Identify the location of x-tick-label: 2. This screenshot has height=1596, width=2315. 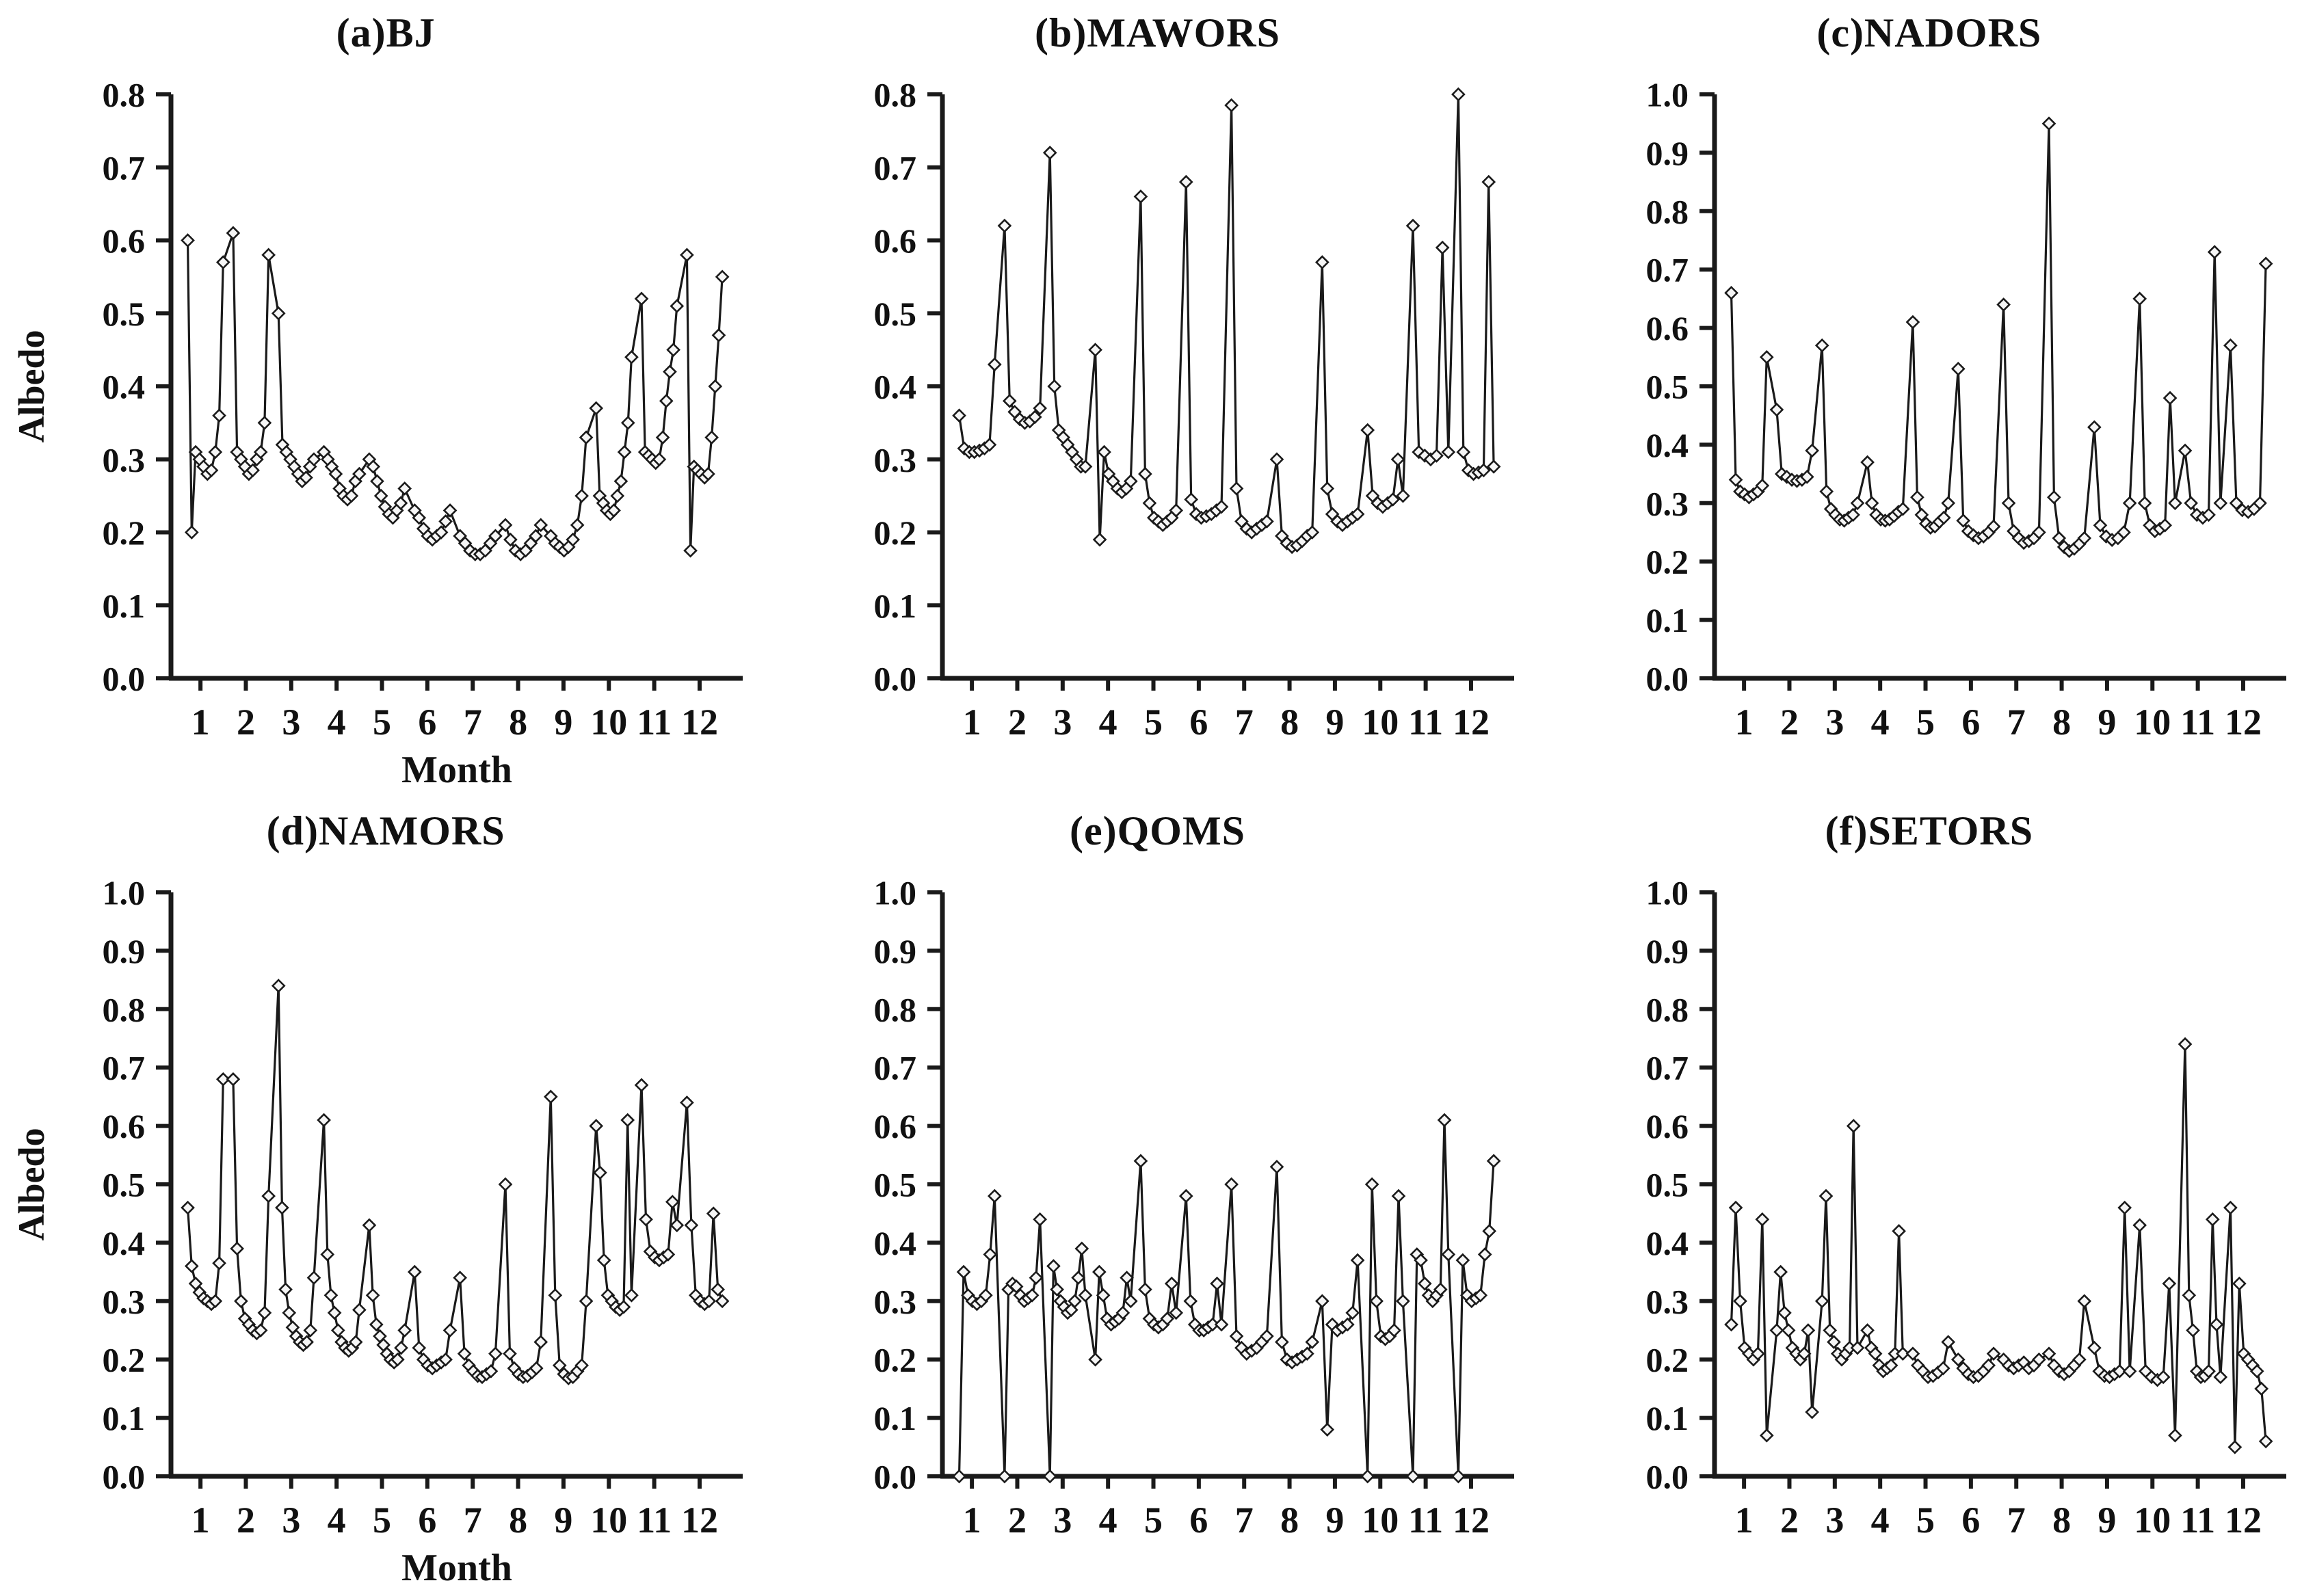
(246, 1520).